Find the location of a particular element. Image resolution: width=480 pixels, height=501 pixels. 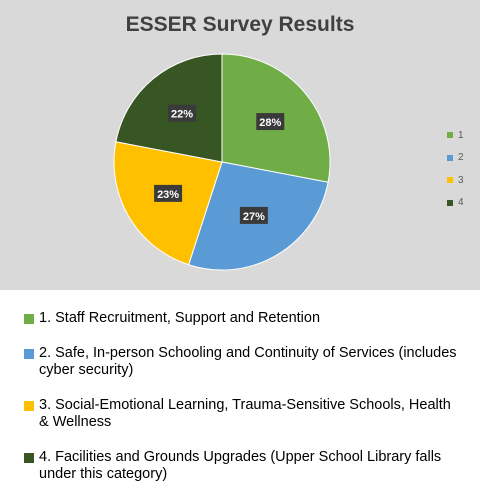

legend-label: 1 is located at coordinates (461, 135).